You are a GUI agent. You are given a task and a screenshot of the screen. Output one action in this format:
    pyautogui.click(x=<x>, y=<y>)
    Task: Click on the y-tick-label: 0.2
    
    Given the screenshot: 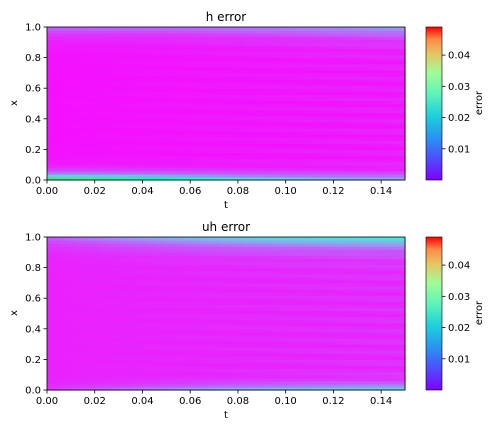 What is the action you would take?
    pyautogui.click(x=33, y=150)
    